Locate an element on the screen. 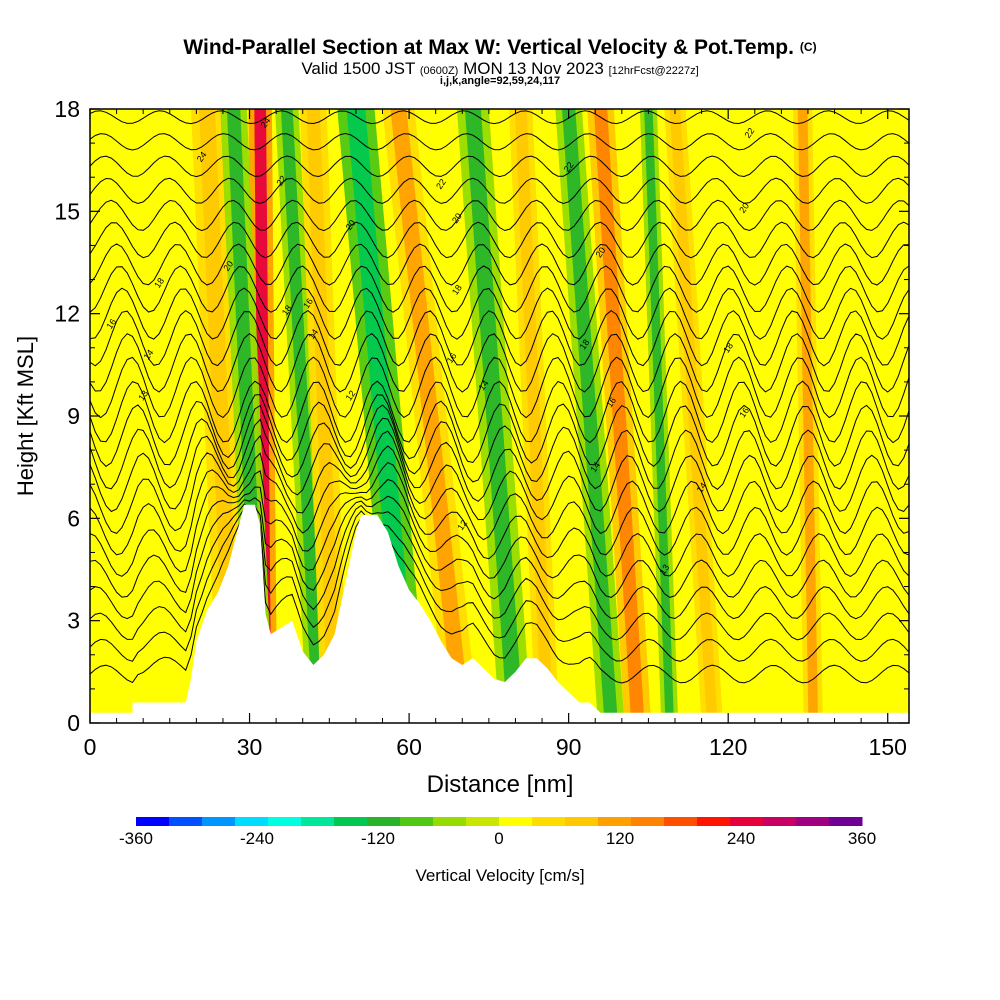 Image resolution: width=1000 pixels, height=1000 pixels. isentrope-label-14: 18 is located at coordinates (585, 344).